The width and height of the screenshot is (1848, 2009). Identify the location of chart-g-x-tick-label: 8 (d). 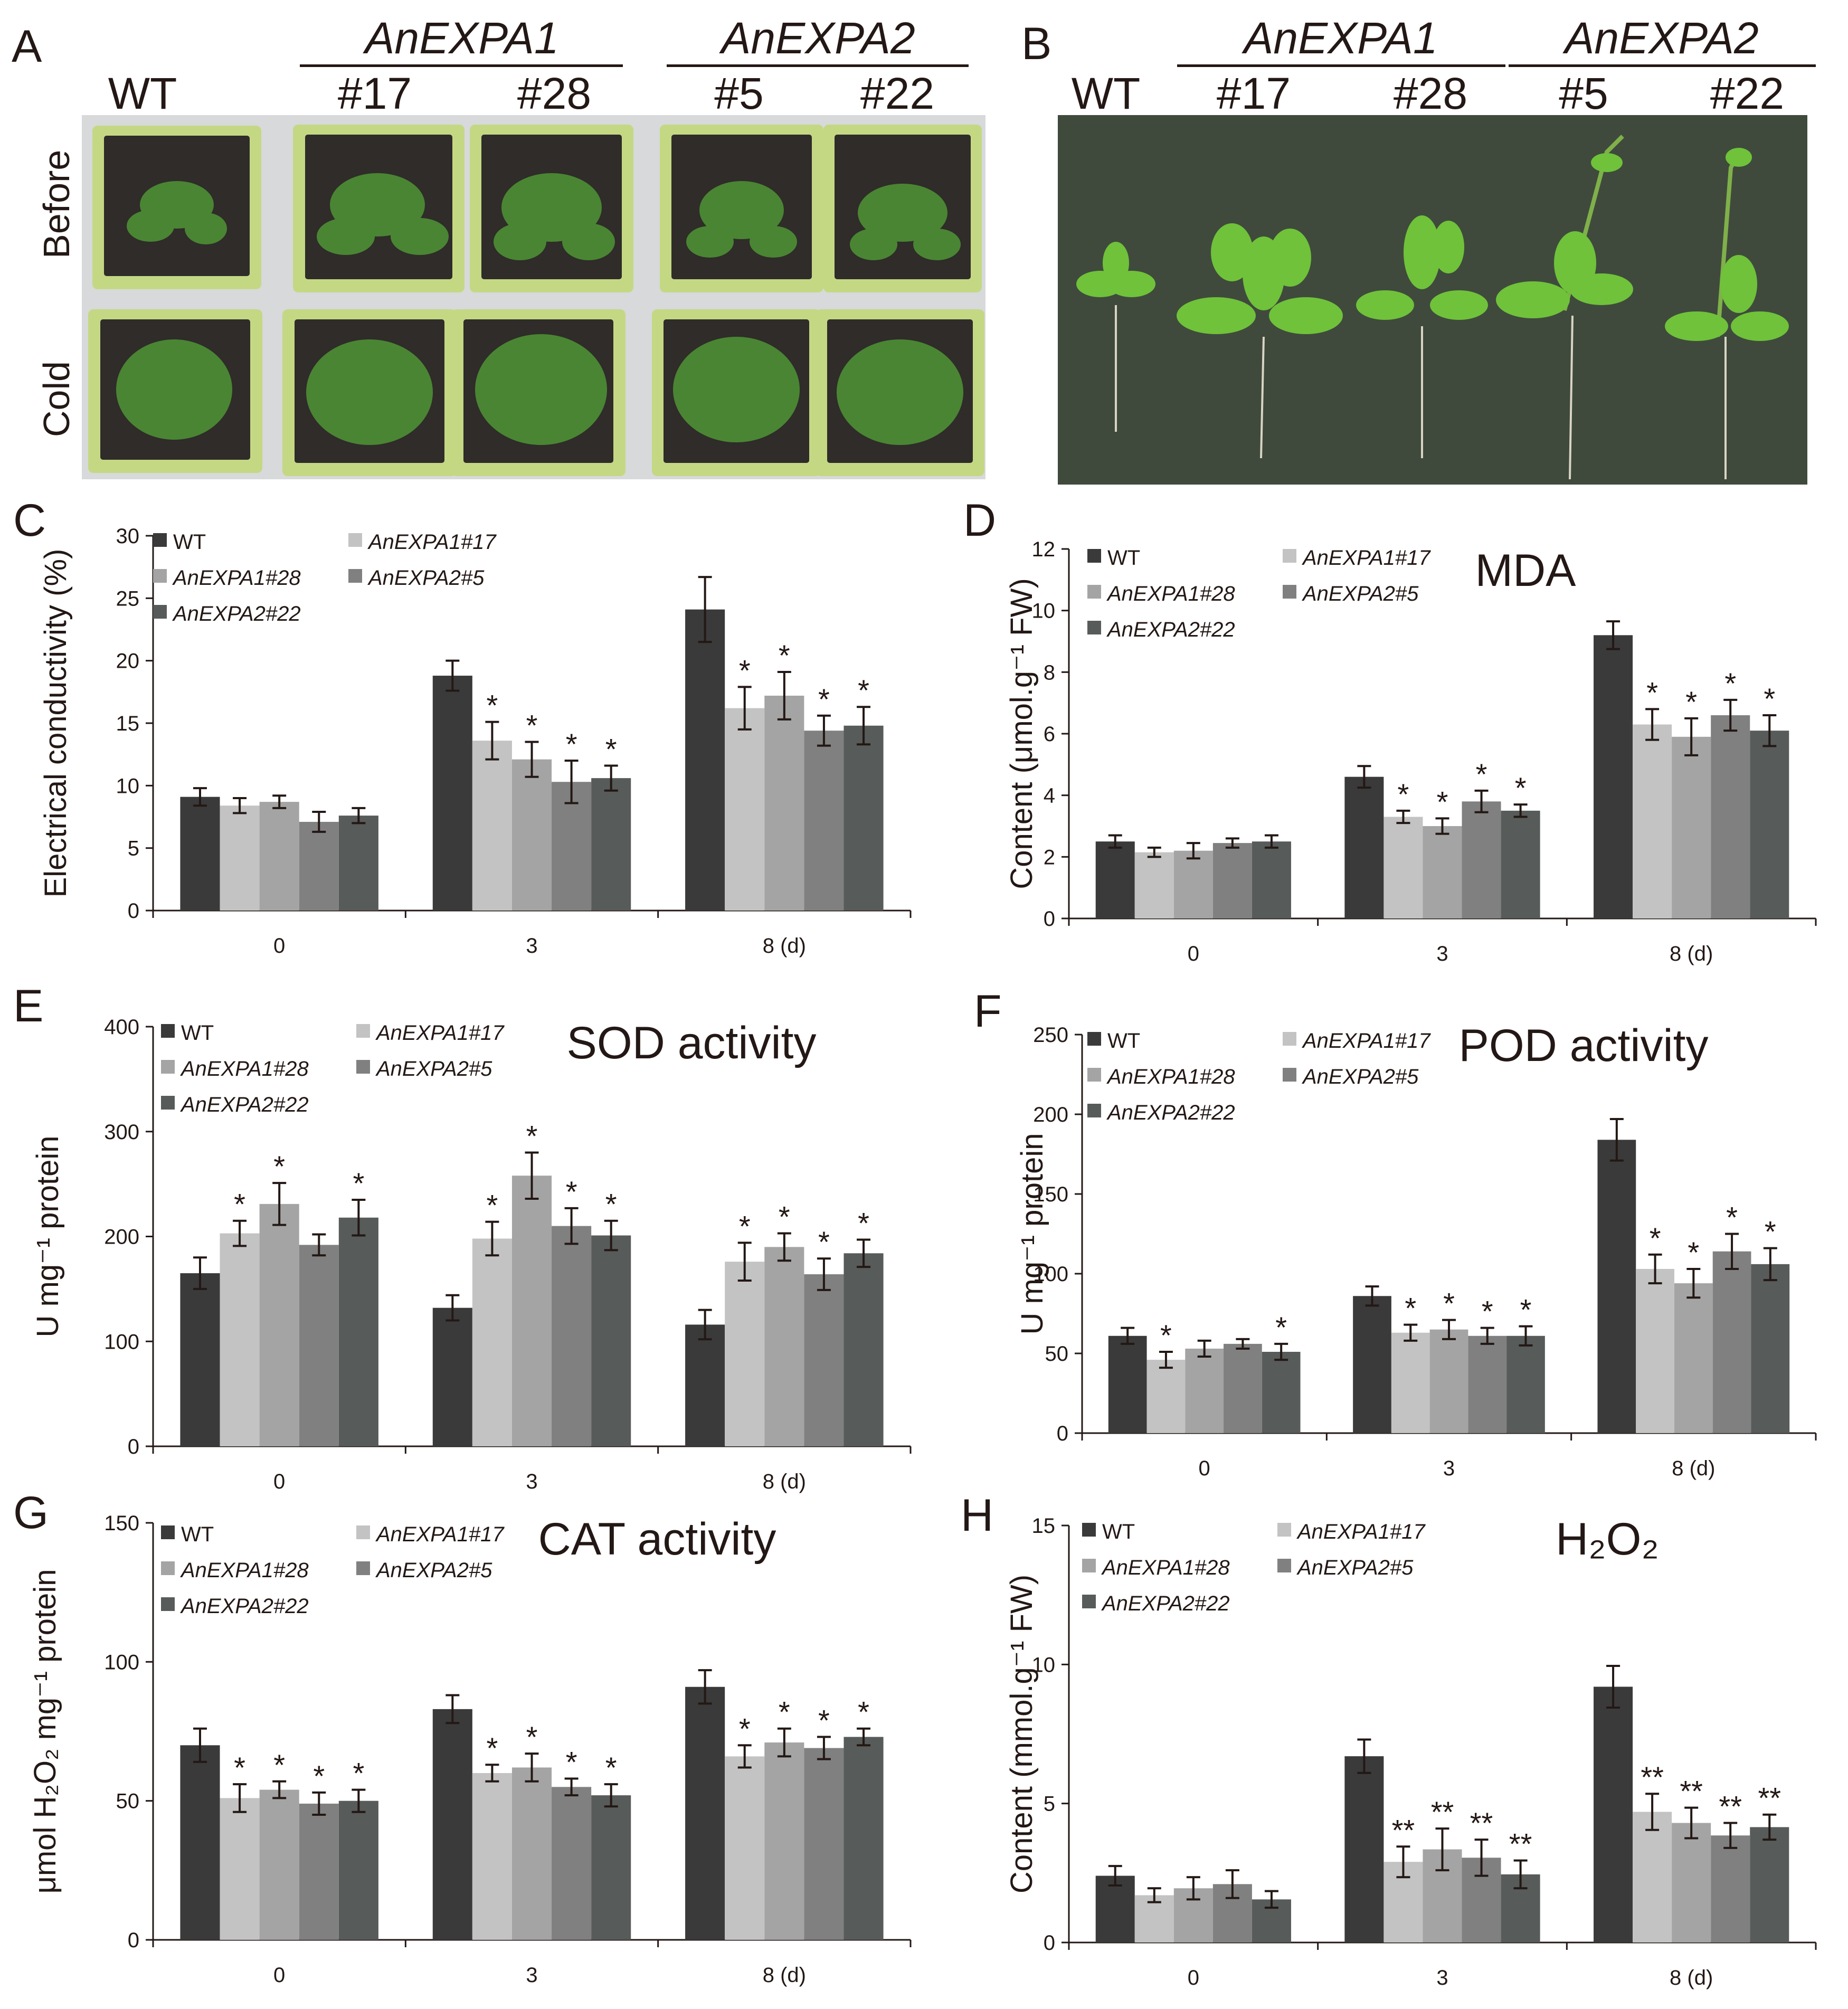
(784, 1975).